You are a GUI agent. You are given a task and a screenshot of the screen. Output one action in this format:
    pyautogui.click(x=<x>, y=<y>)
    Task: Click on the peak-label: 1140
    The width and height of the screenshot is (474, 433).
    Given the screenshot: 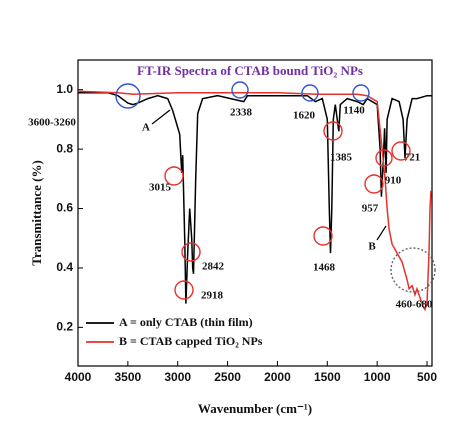 What is the action you would take?
    pyautogui.click(x=354, y=111)
    